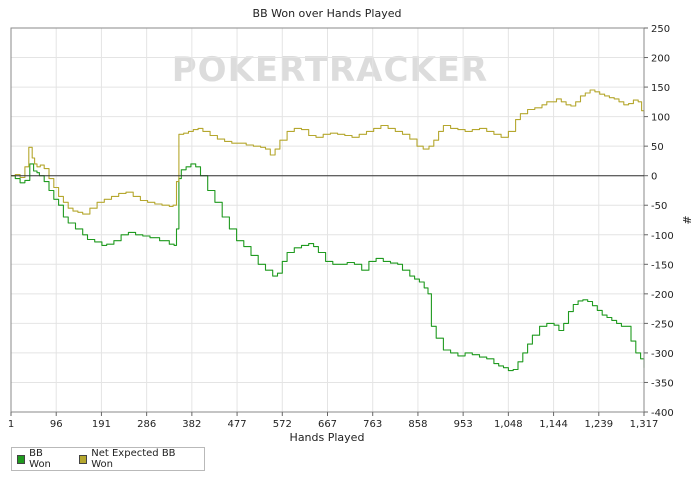 The image size is (700, 479). Describe the element at coordinates (21, 459) in the screenshot. I see `legend-swatch-bb-won` at that location.